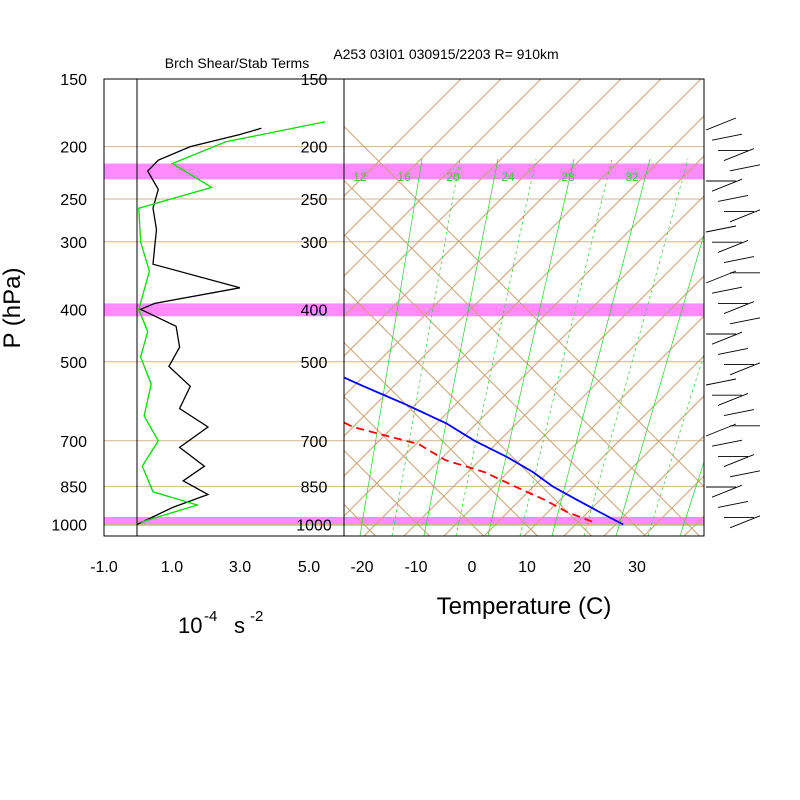 This screenshot has height=800, width=800. Describe the element at coordinates (508, 177) in the screenshot. I see `mixing-ratio-label: 24` at that location.